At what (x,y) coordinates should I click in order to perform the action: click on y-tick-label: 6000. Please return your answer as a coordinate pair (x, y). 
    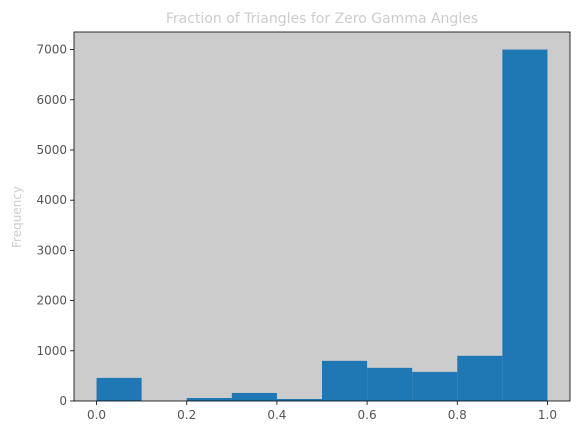
    Looking at the image, I should click on (51, 100).